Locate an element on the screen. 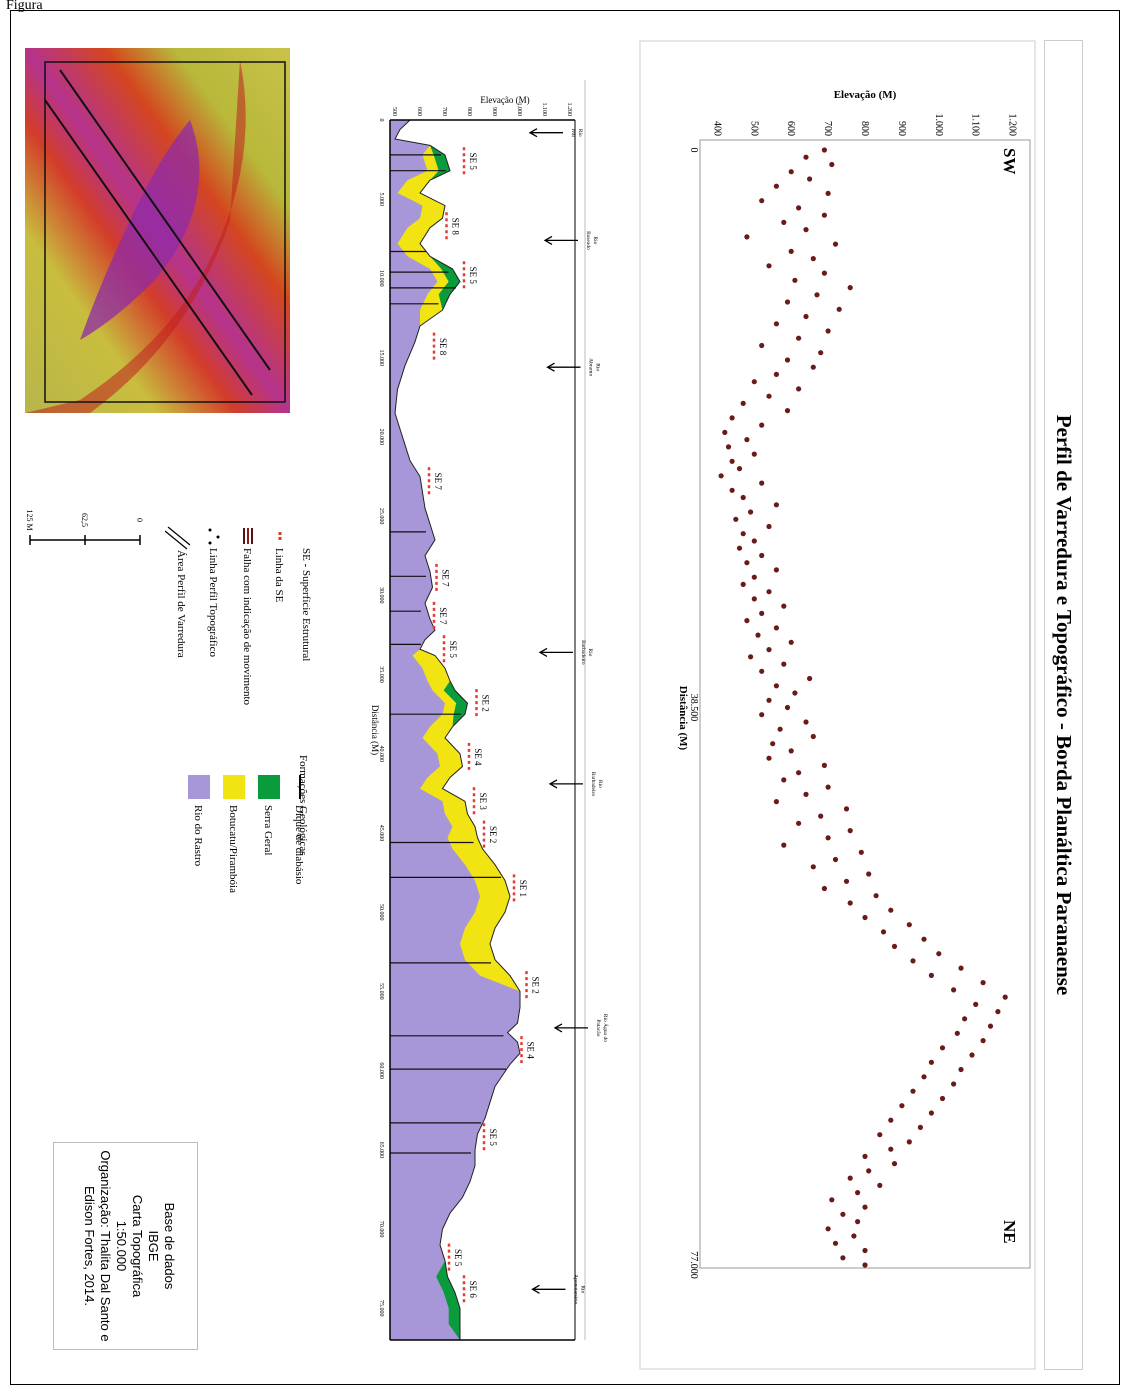  scan-x-tick-1: 38.500 is located at coordinates (693, 708).